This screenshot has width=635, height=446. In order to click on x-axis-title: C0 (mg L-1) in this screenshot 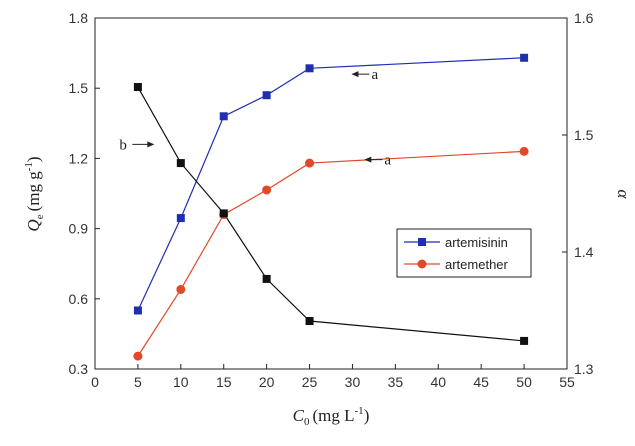, I will do `click(331, 416)`.